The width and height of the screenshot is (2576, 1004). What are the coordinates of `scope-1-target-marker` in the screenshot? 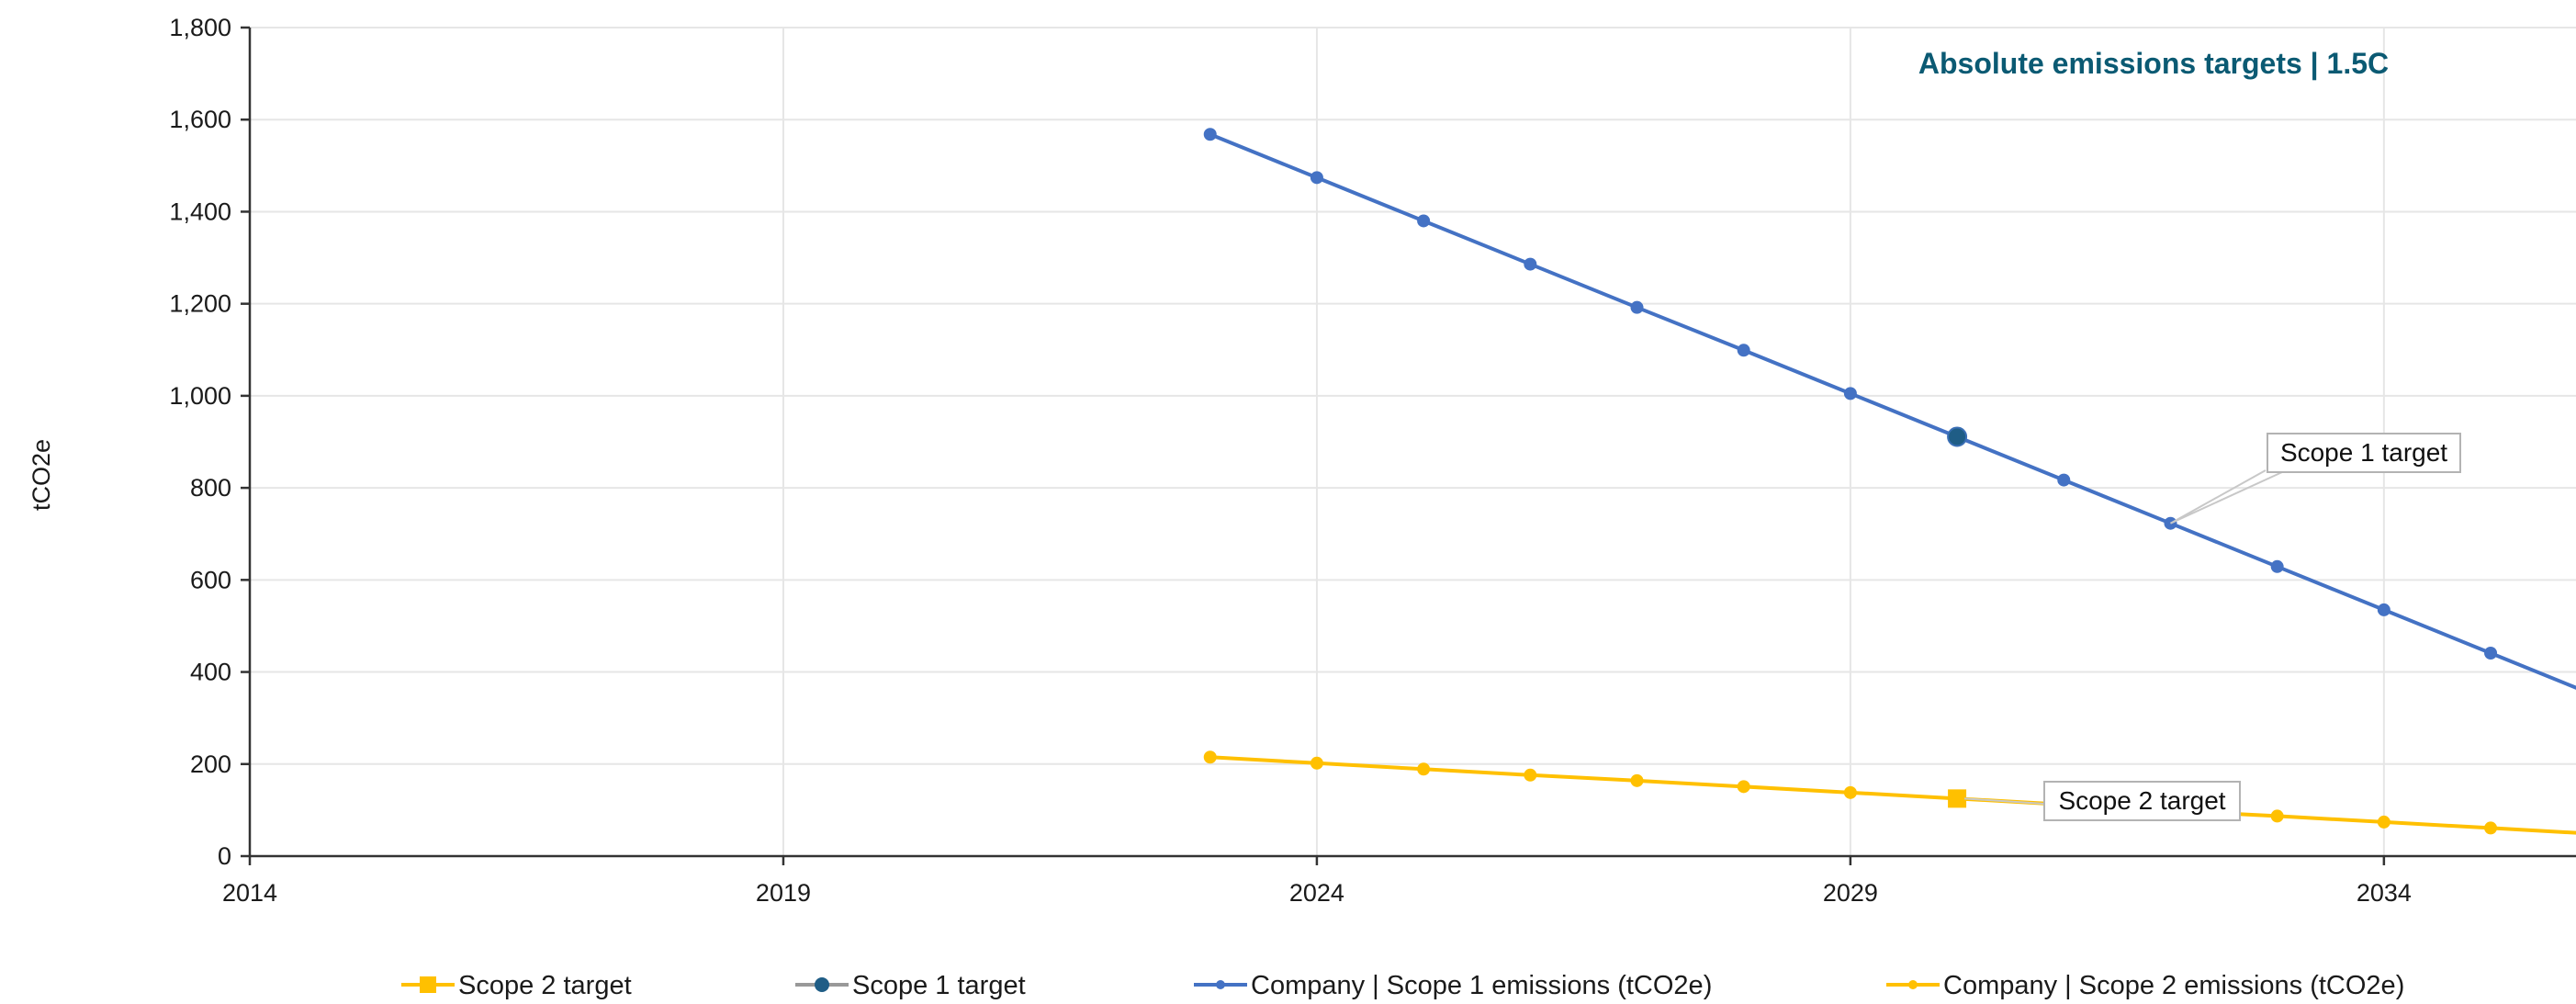 It's located at (1957, 436).